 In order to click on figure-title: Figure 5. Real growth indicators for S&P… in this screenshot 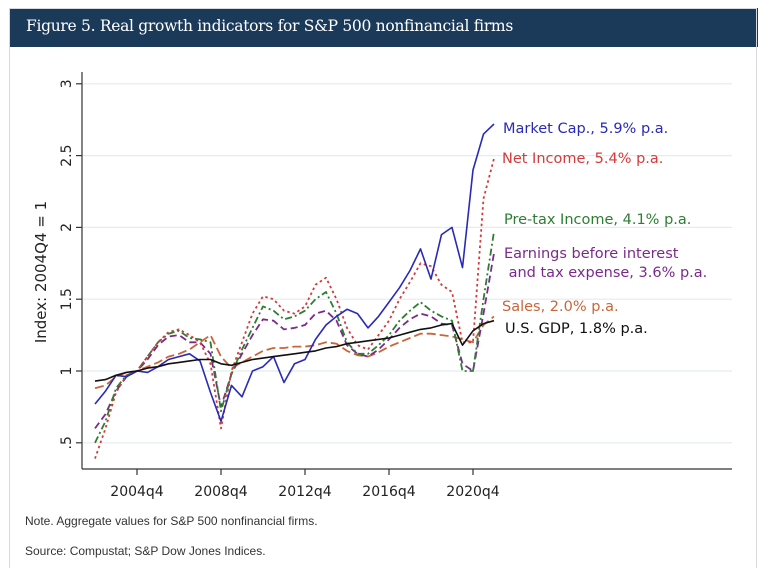, I will do `click(269, 26)`.